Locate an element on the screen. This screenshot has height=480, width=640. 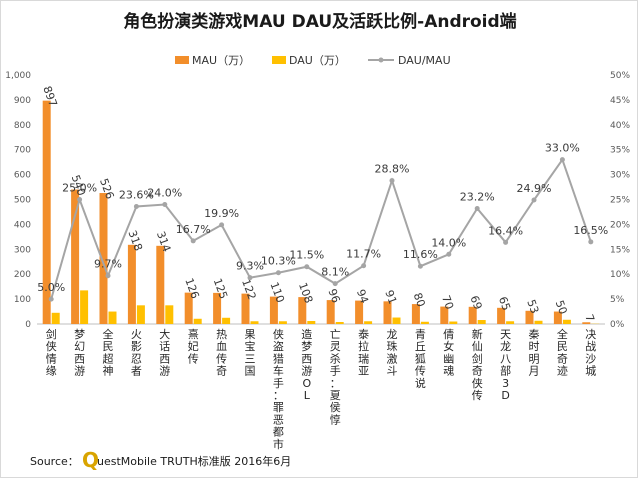
right-axis-tick: 50% is located at coordinates (620, 76).